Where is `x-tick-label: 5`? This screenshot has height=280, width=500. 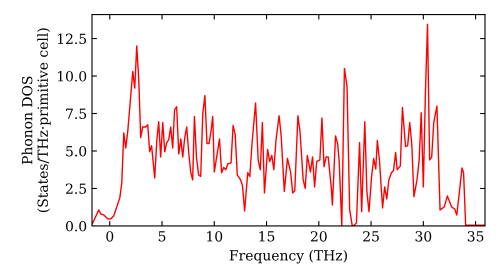
x-tick-label: 5 is located at coordinates (162, 236).